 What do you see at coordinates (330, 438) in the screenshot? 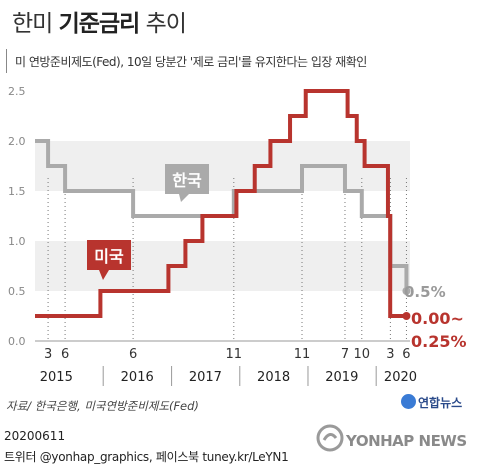
I see `watermark-logo-icon` at bounding box center [330, 438].